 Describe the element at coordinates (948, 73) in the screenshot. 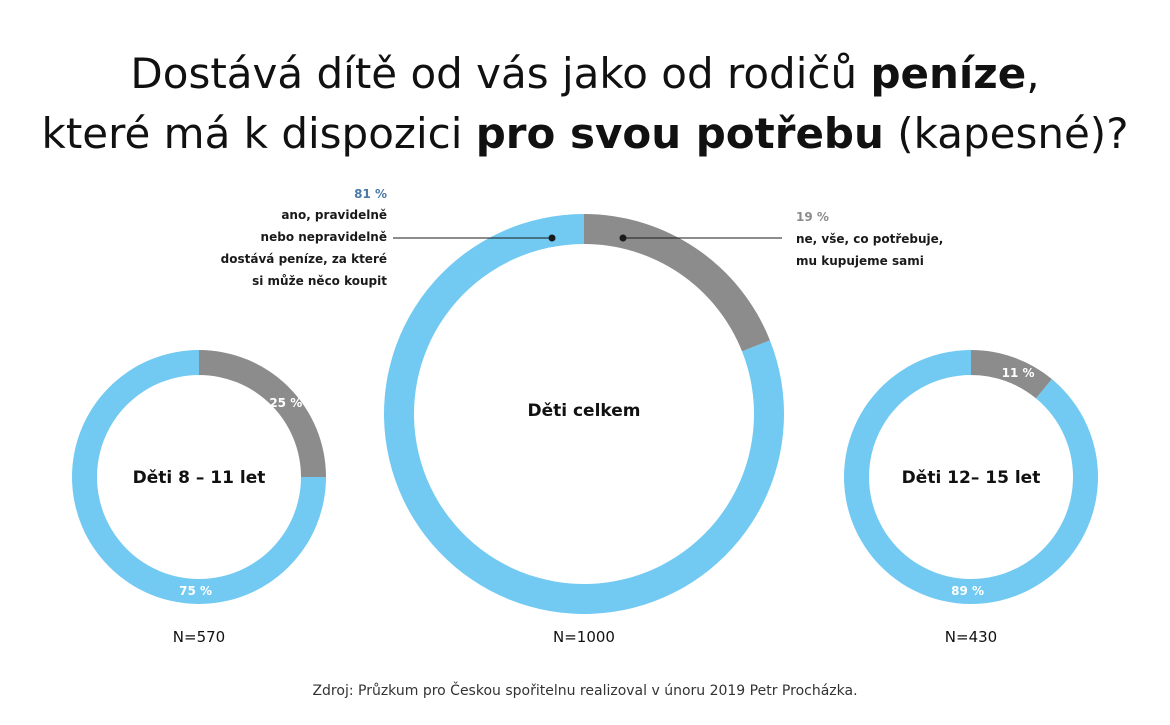

I see `title-line1-bold: peníze` at that location.